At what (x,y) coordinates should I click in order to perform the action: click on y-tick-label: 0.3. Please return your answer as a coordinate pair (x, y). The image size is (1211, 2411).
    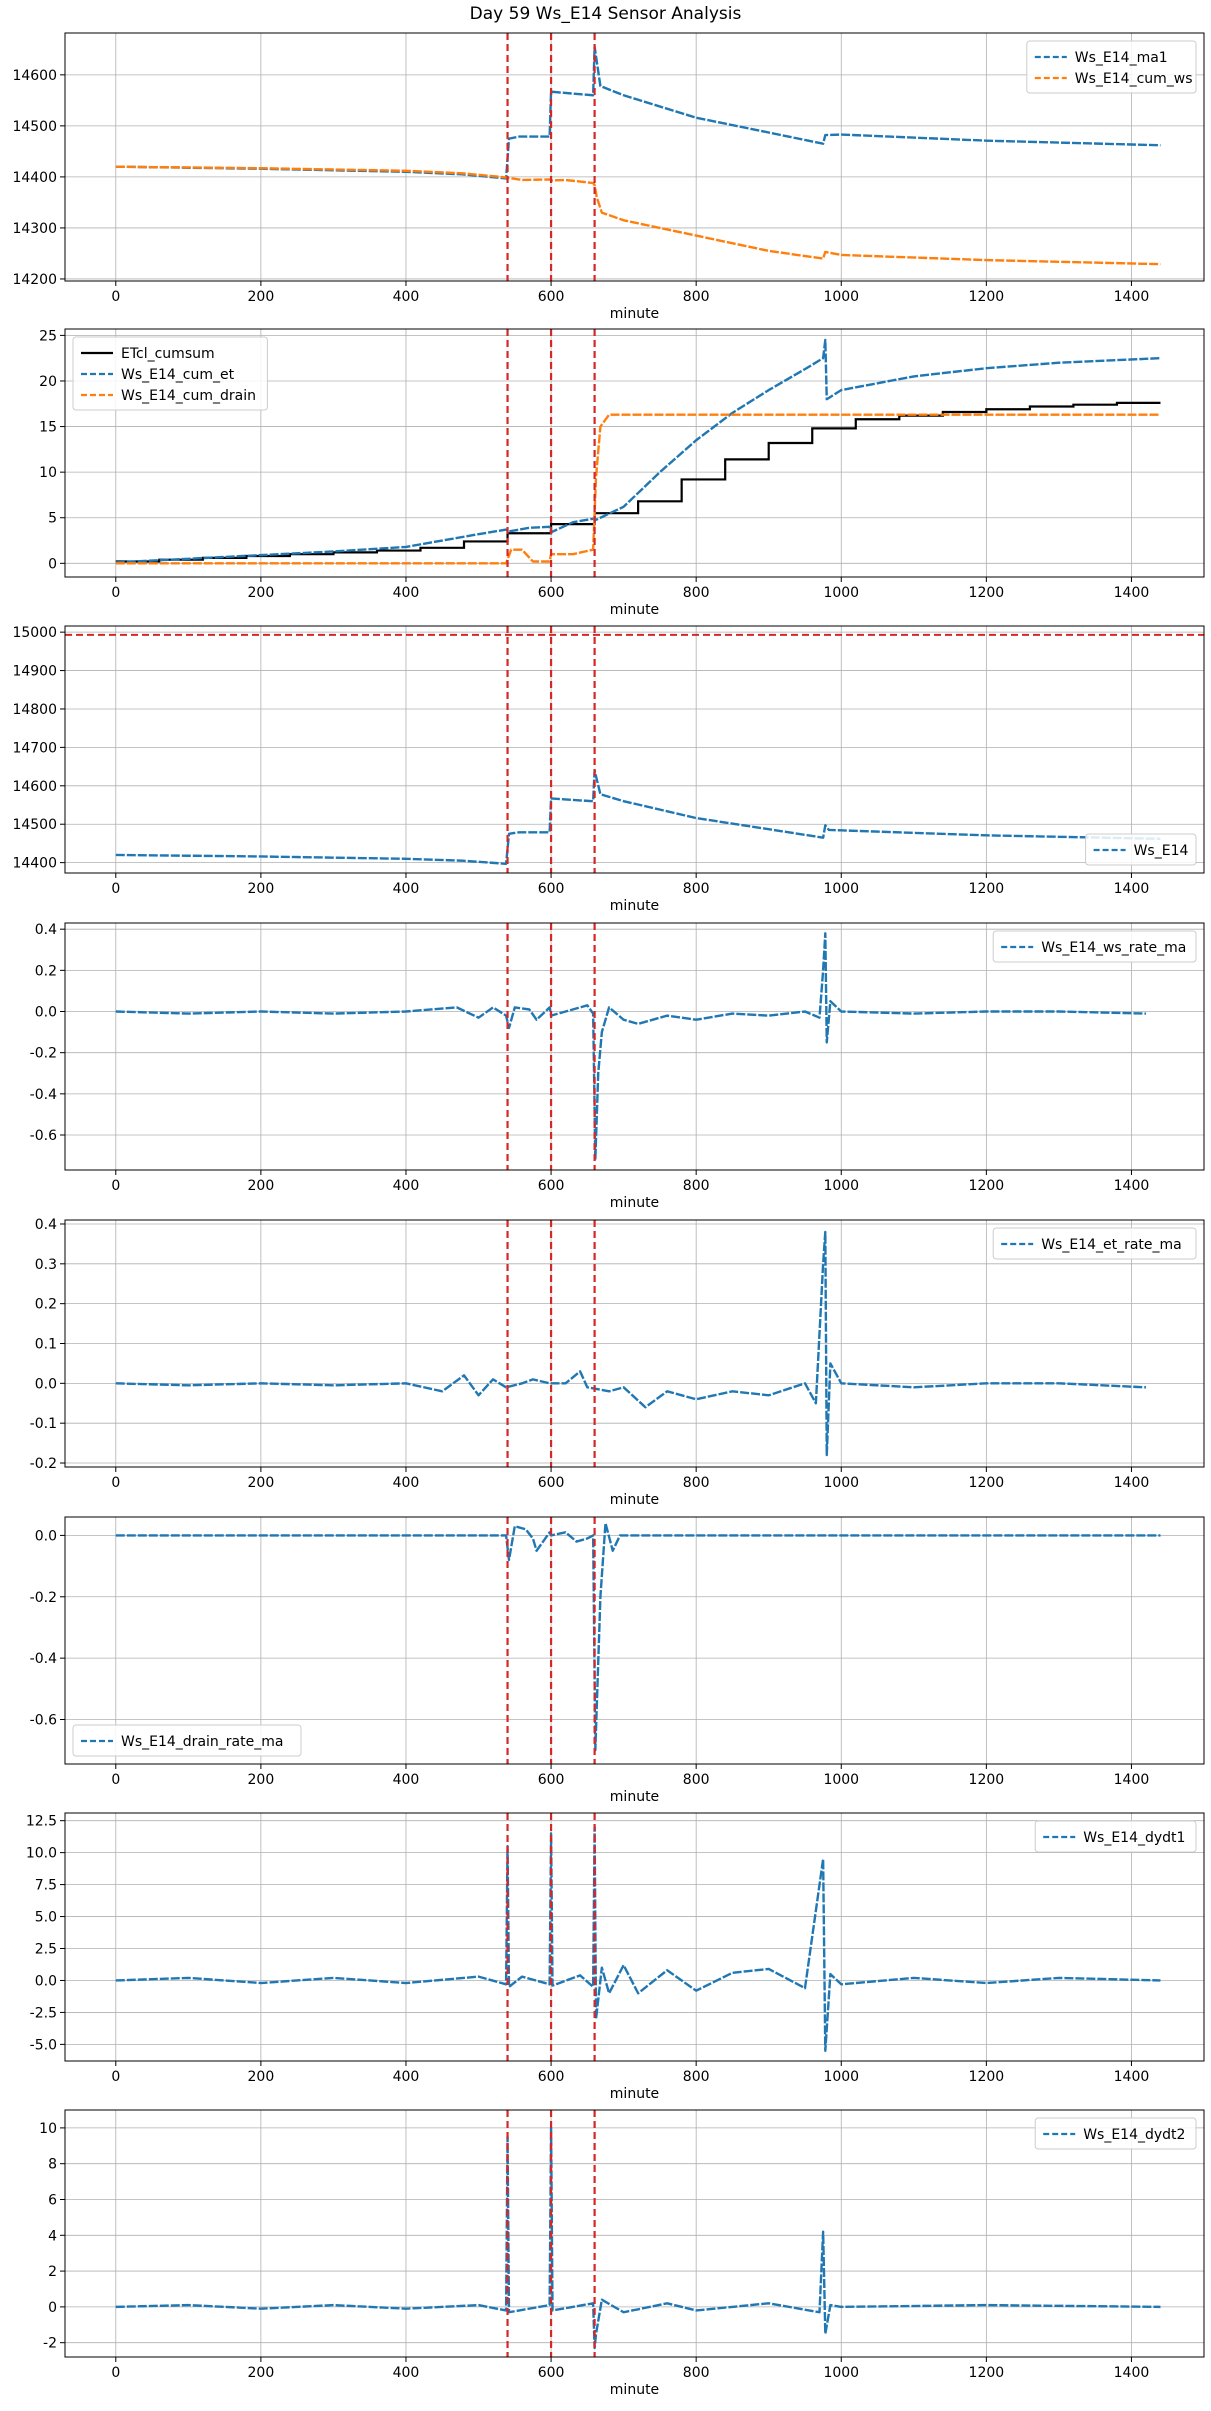
    Looking at the image, I should click on (46, 1265).